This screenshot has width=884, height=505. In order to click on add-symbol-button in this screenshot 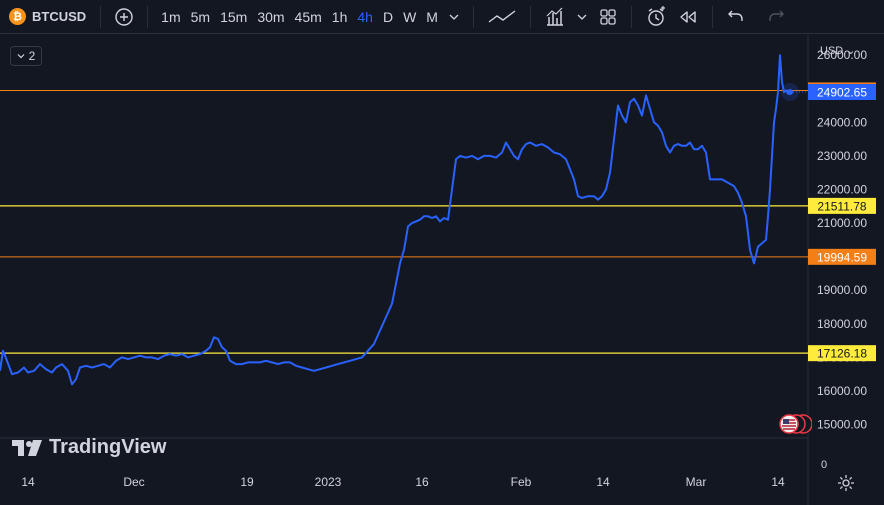, I will do `click(124, 17)`.